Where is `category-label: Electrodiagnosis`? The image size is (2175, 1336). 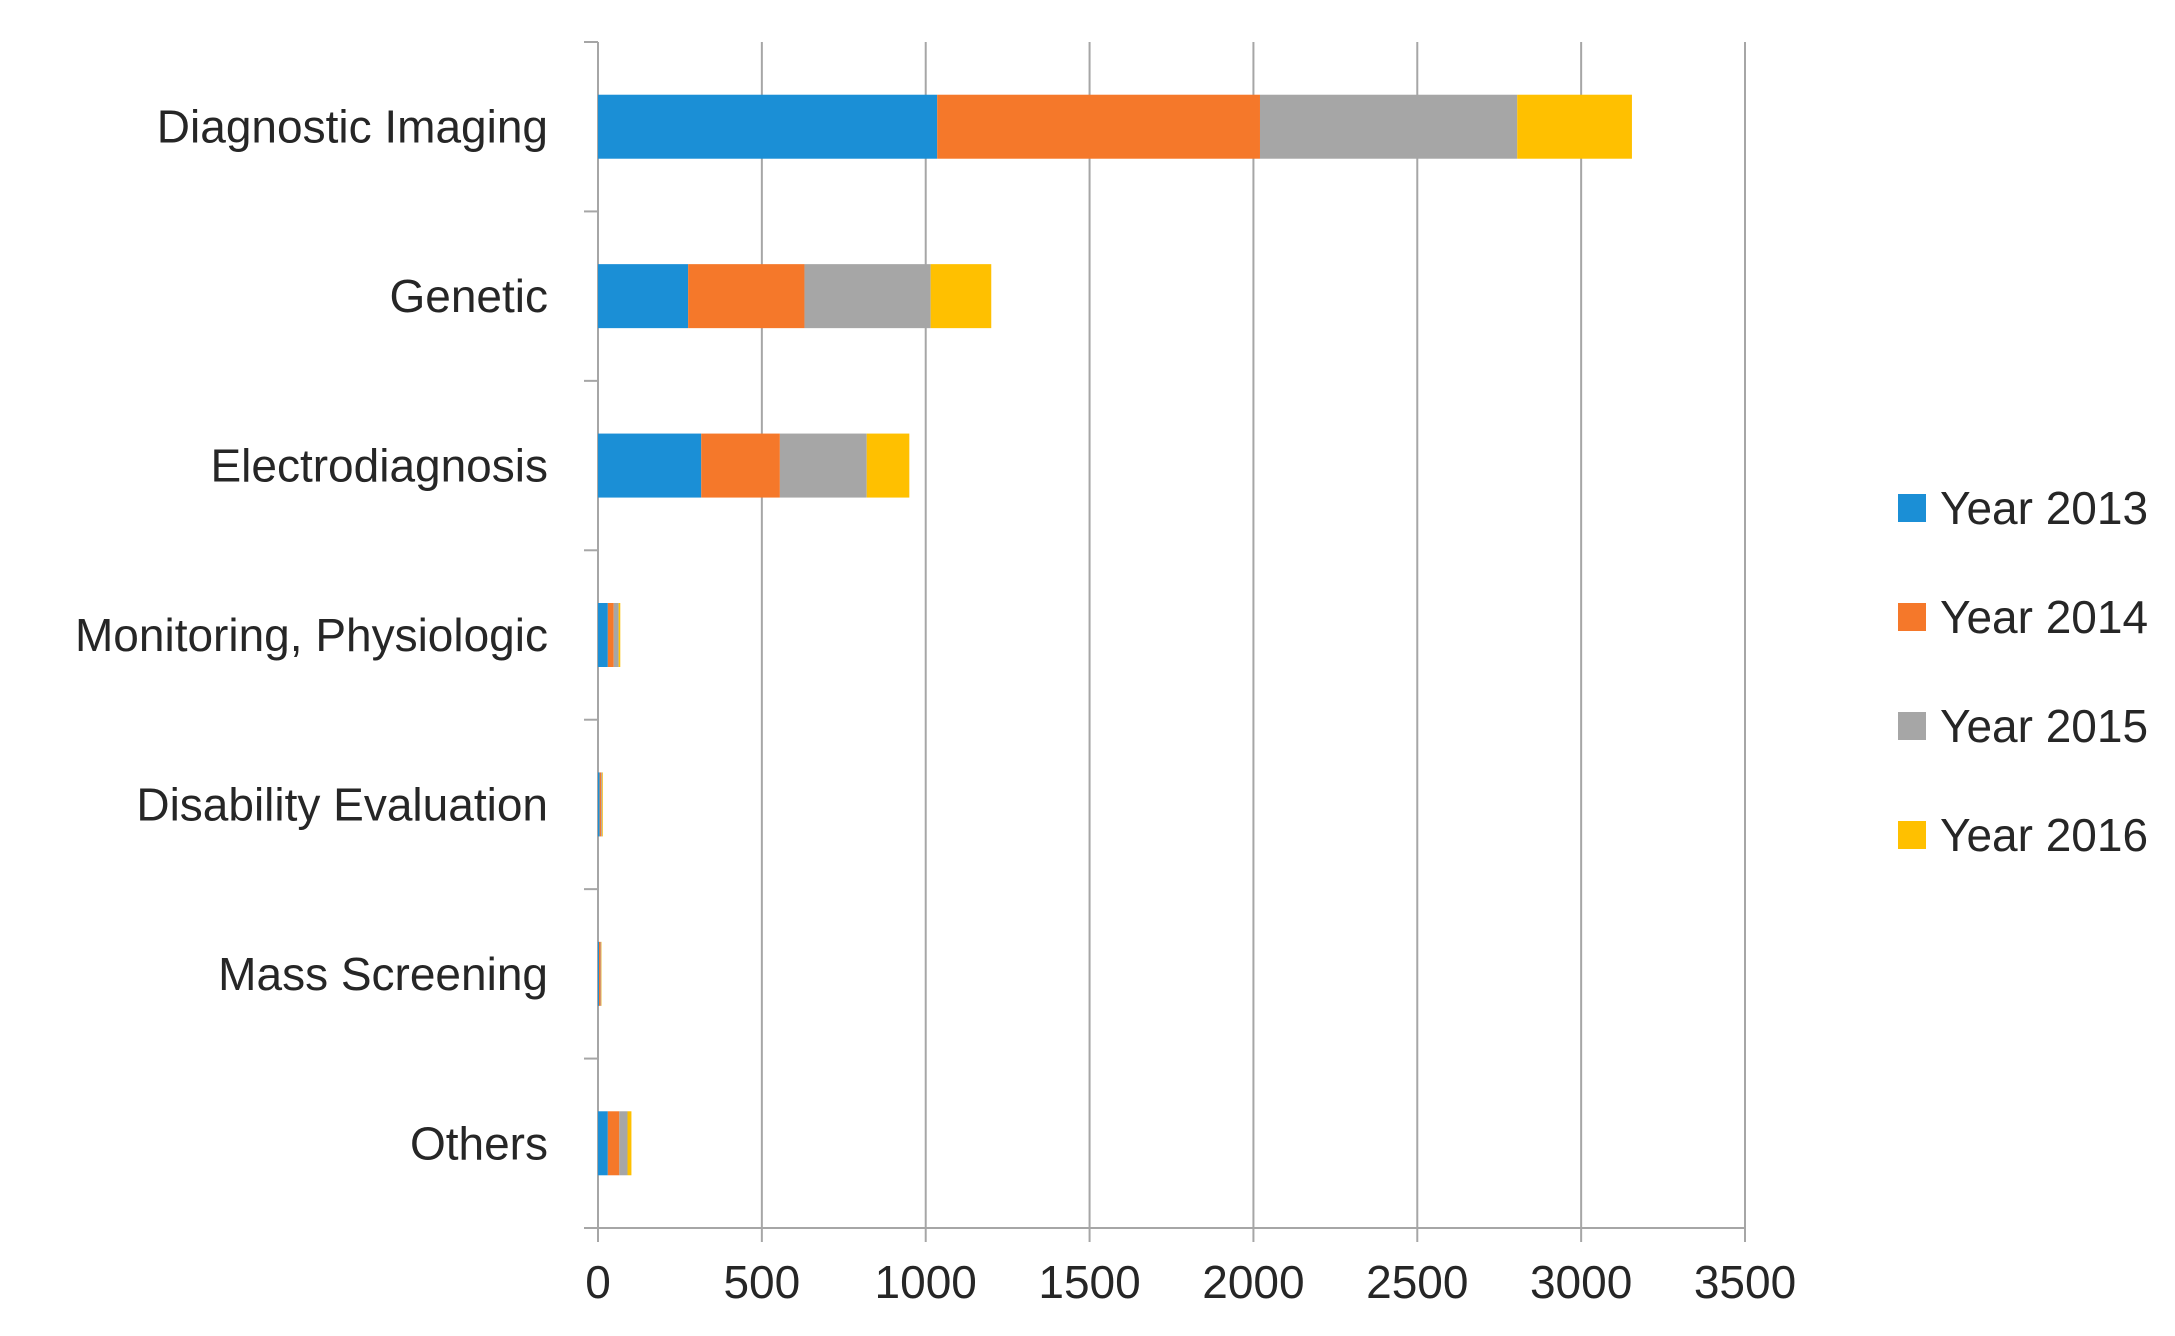 category-label: Electrodiagnosis is located at coordinates (379, 466).